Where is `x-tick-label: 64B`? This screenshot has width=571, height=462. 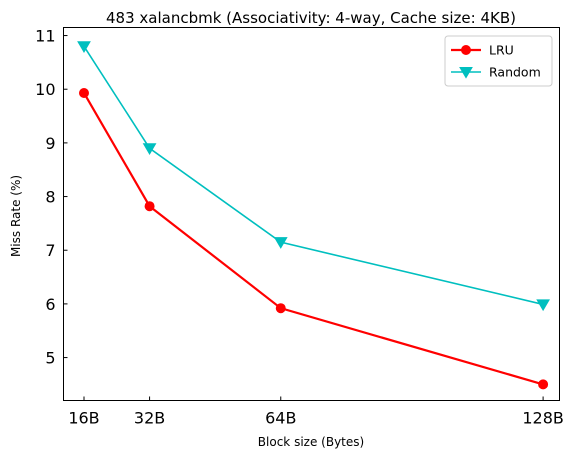 x-tick-label: 64B is located at coordinates (280, 418).